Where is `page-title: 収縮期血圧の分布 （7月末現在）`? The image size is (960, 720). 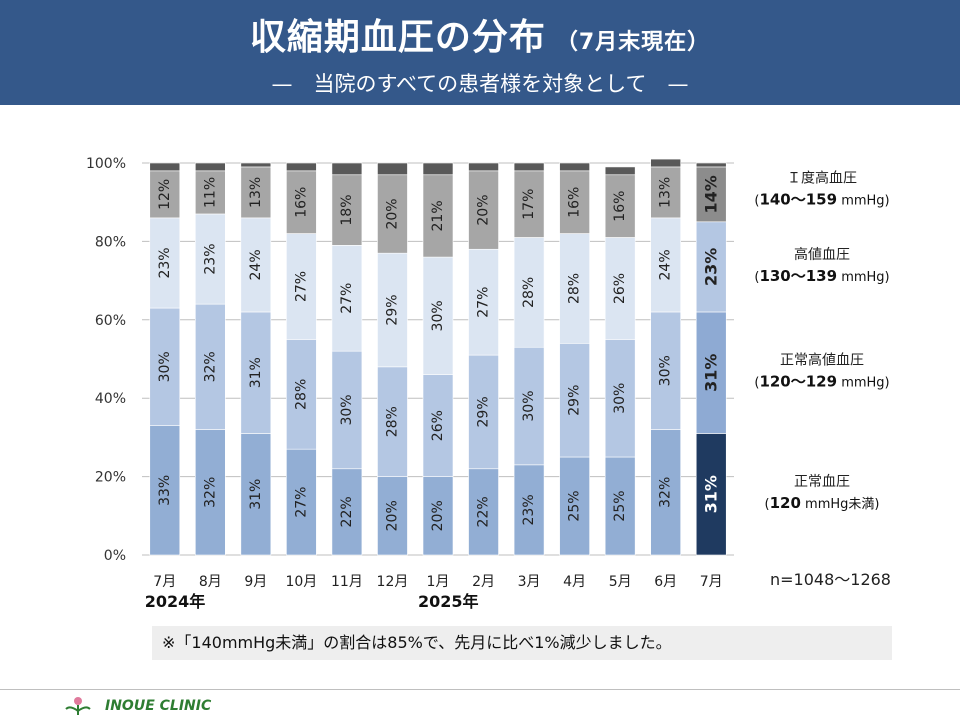 page-title: 収縮期血圧の分布 （7月末現在） is located at coordinates (480, 34).